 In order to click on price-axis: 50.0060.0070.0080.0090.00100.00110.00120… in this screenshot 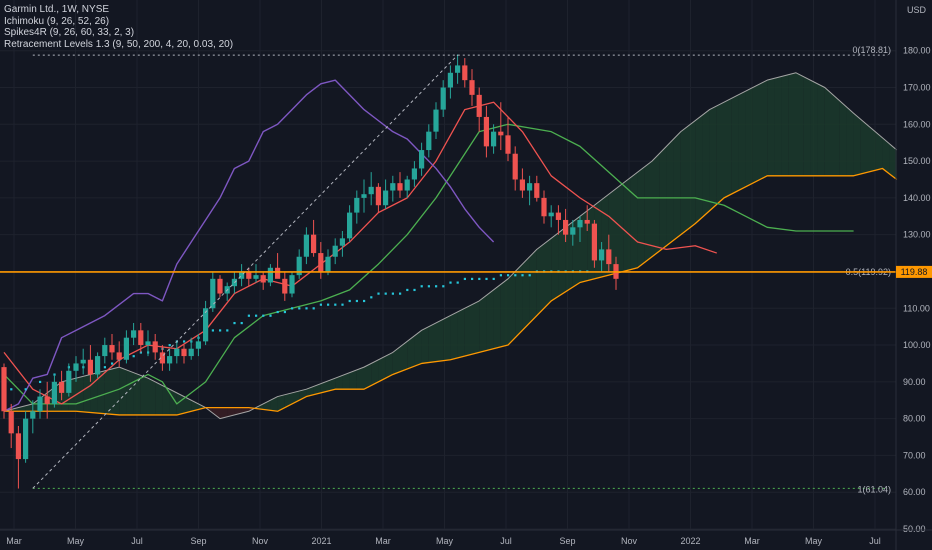, I will do `click(913, 275)`.